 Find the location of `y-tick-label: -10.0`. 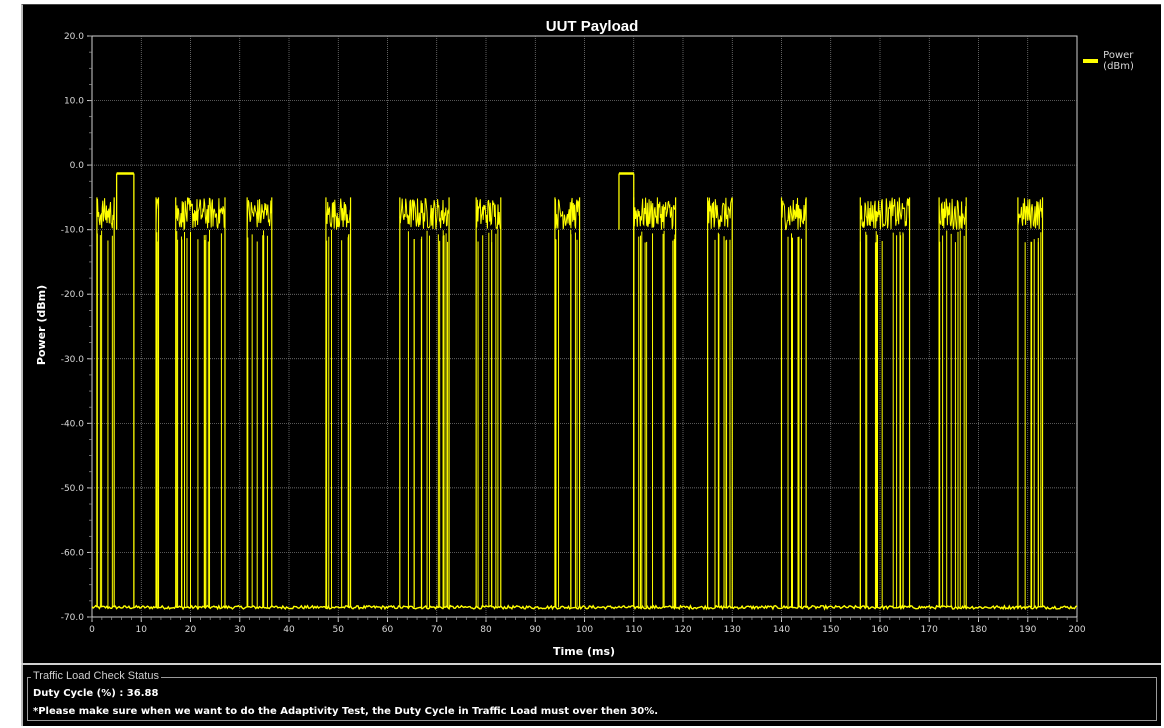

y-tick-label: -10.0 is located at coordinates (73, 231).